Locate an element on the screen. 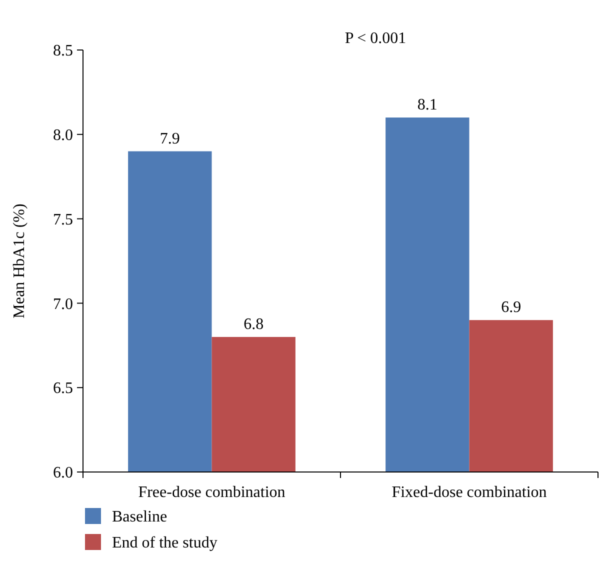 Image resolution: width=600 pixels, height=581 pixels. y-tick-label: 6.0 is located at coordinates (63, 473).